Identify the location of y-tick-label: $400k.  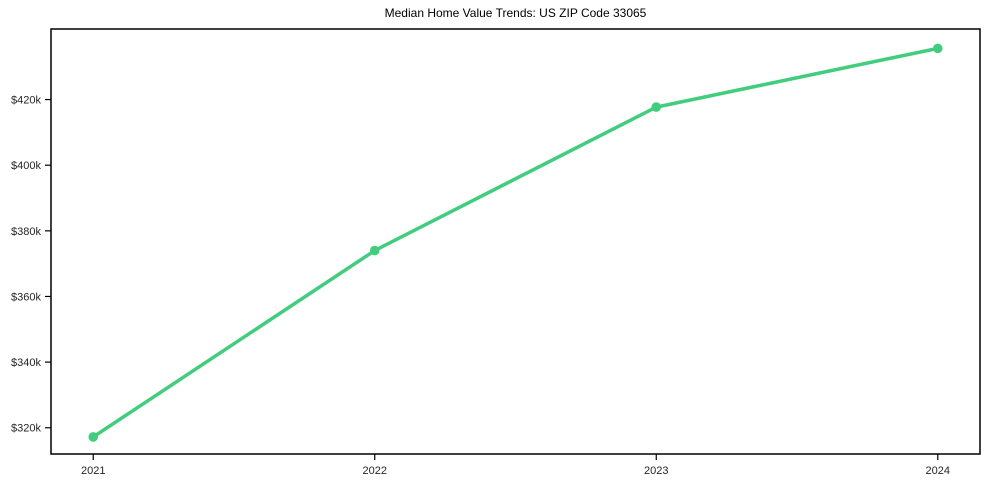
(26, 166).